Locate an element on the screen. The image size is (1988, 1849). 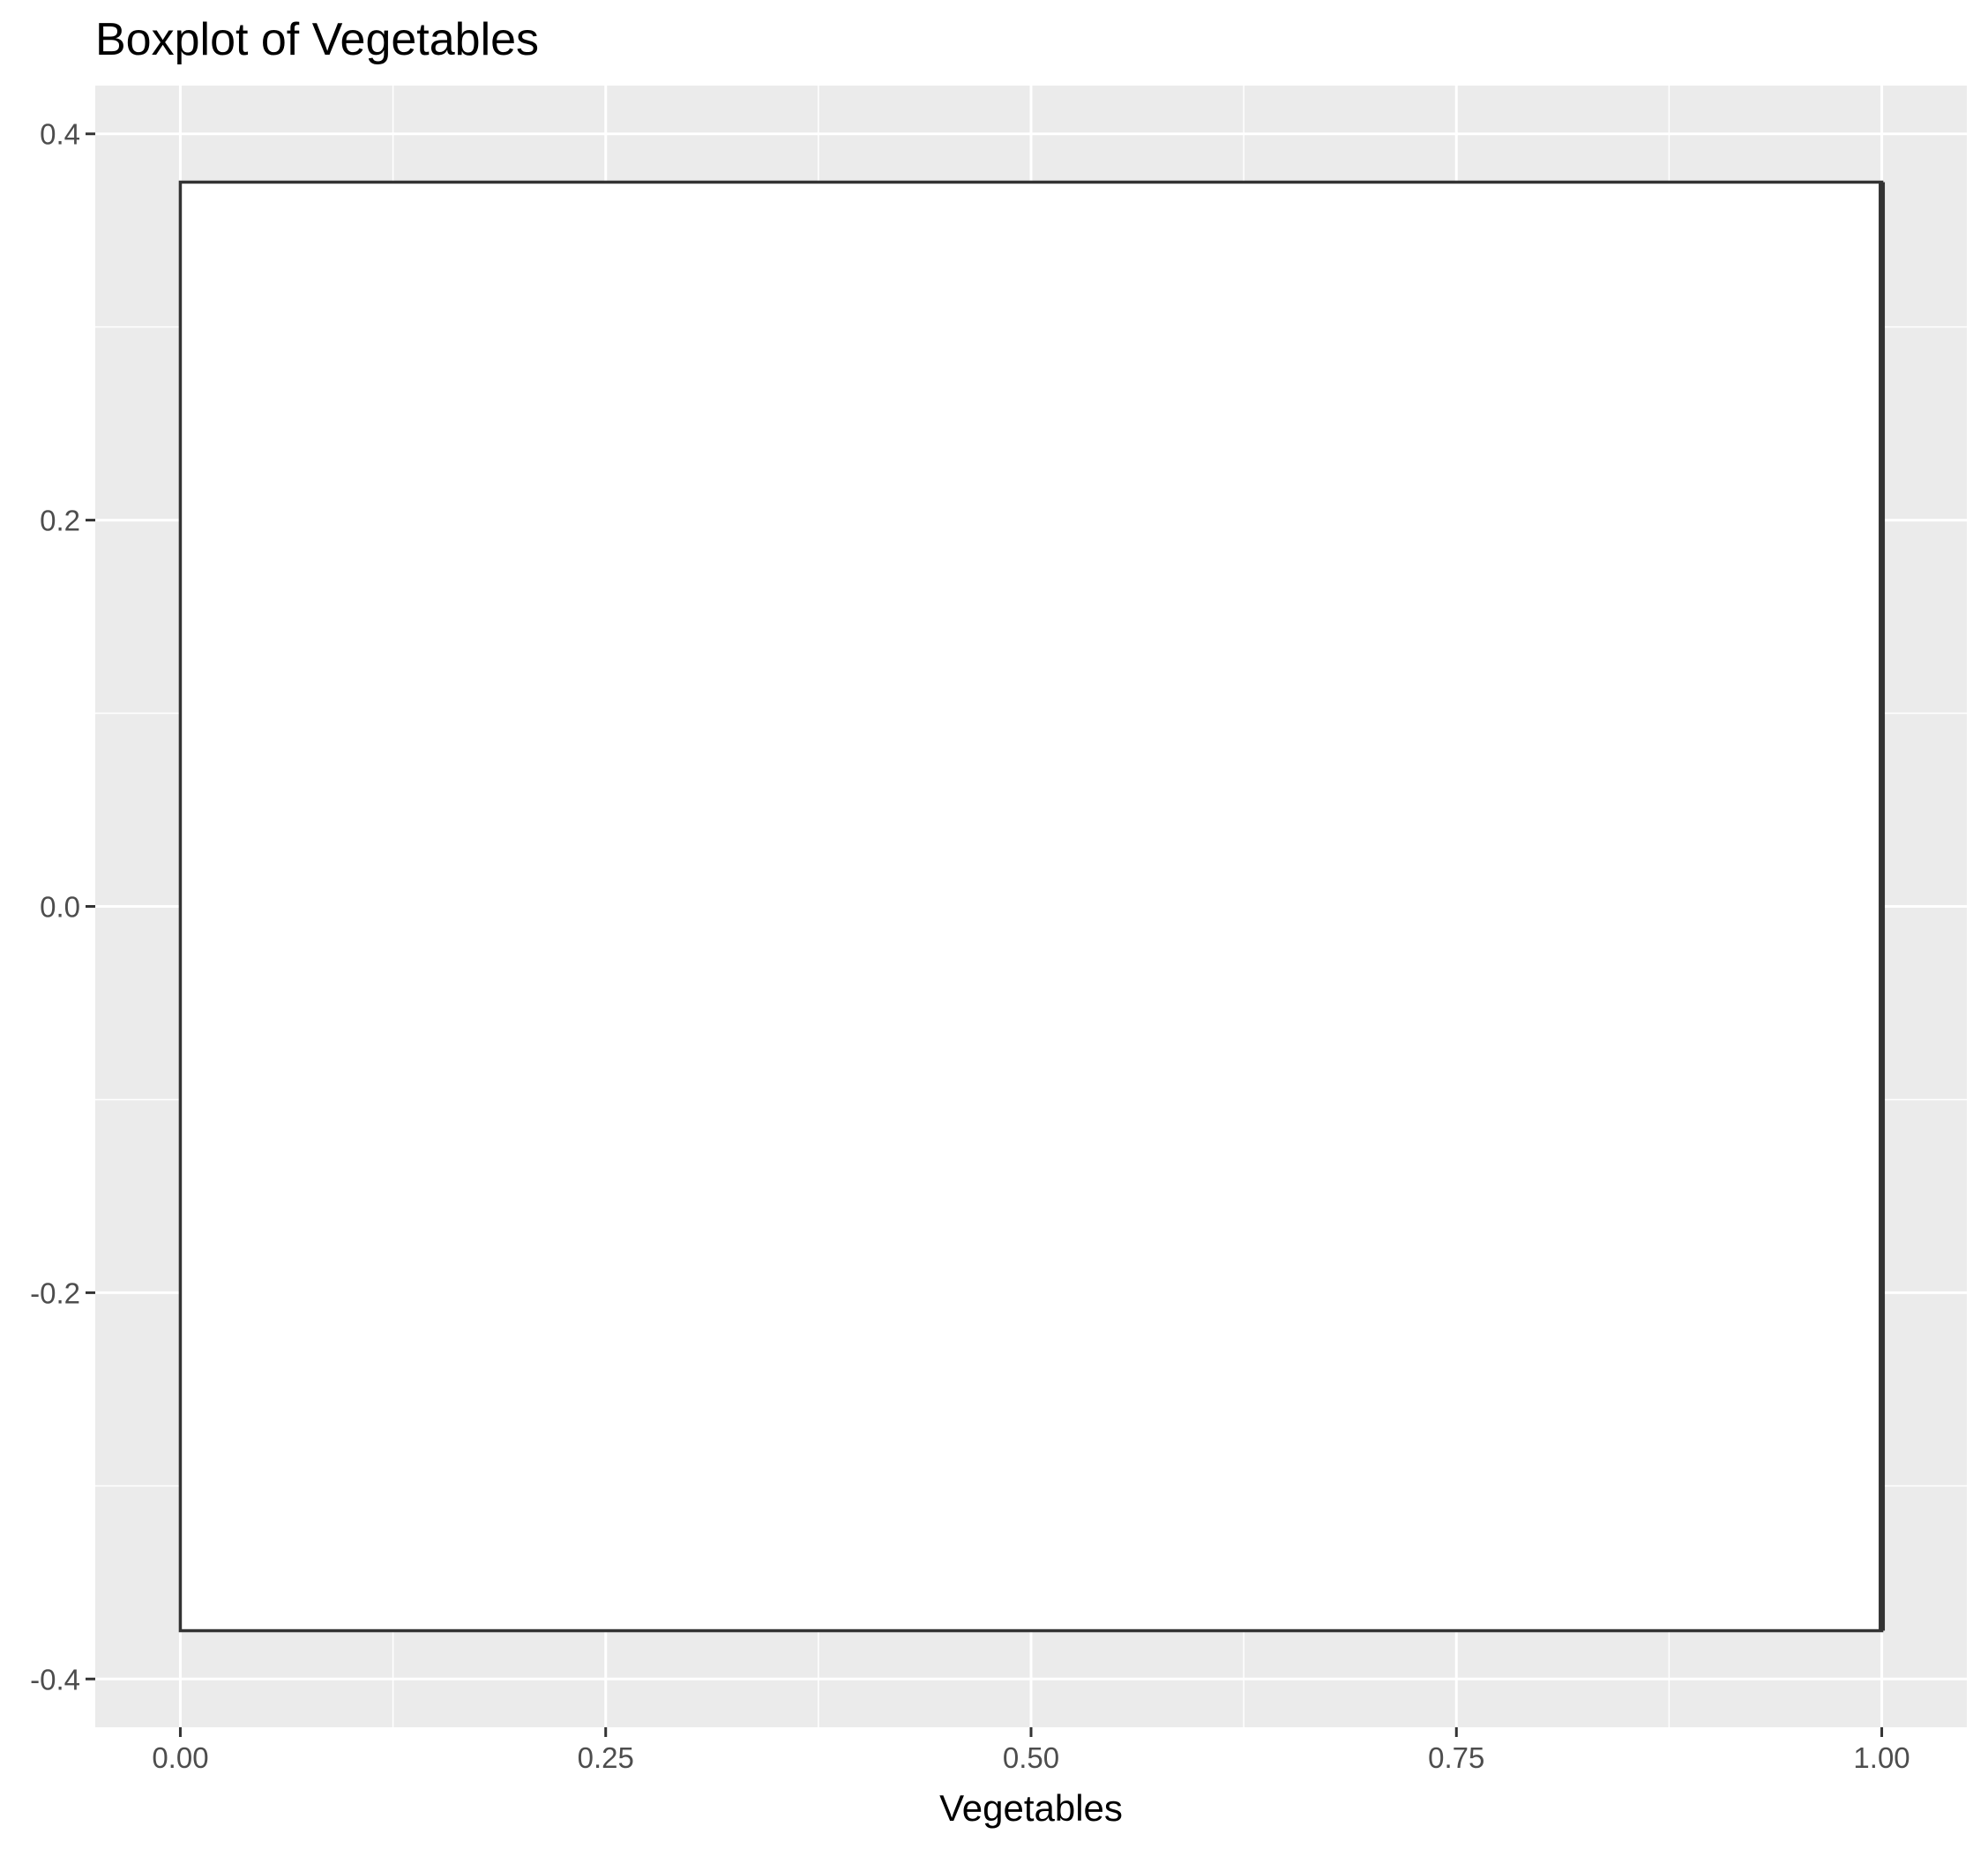
x-tick-label: 0.00 is located at coordinates (180, 1757).